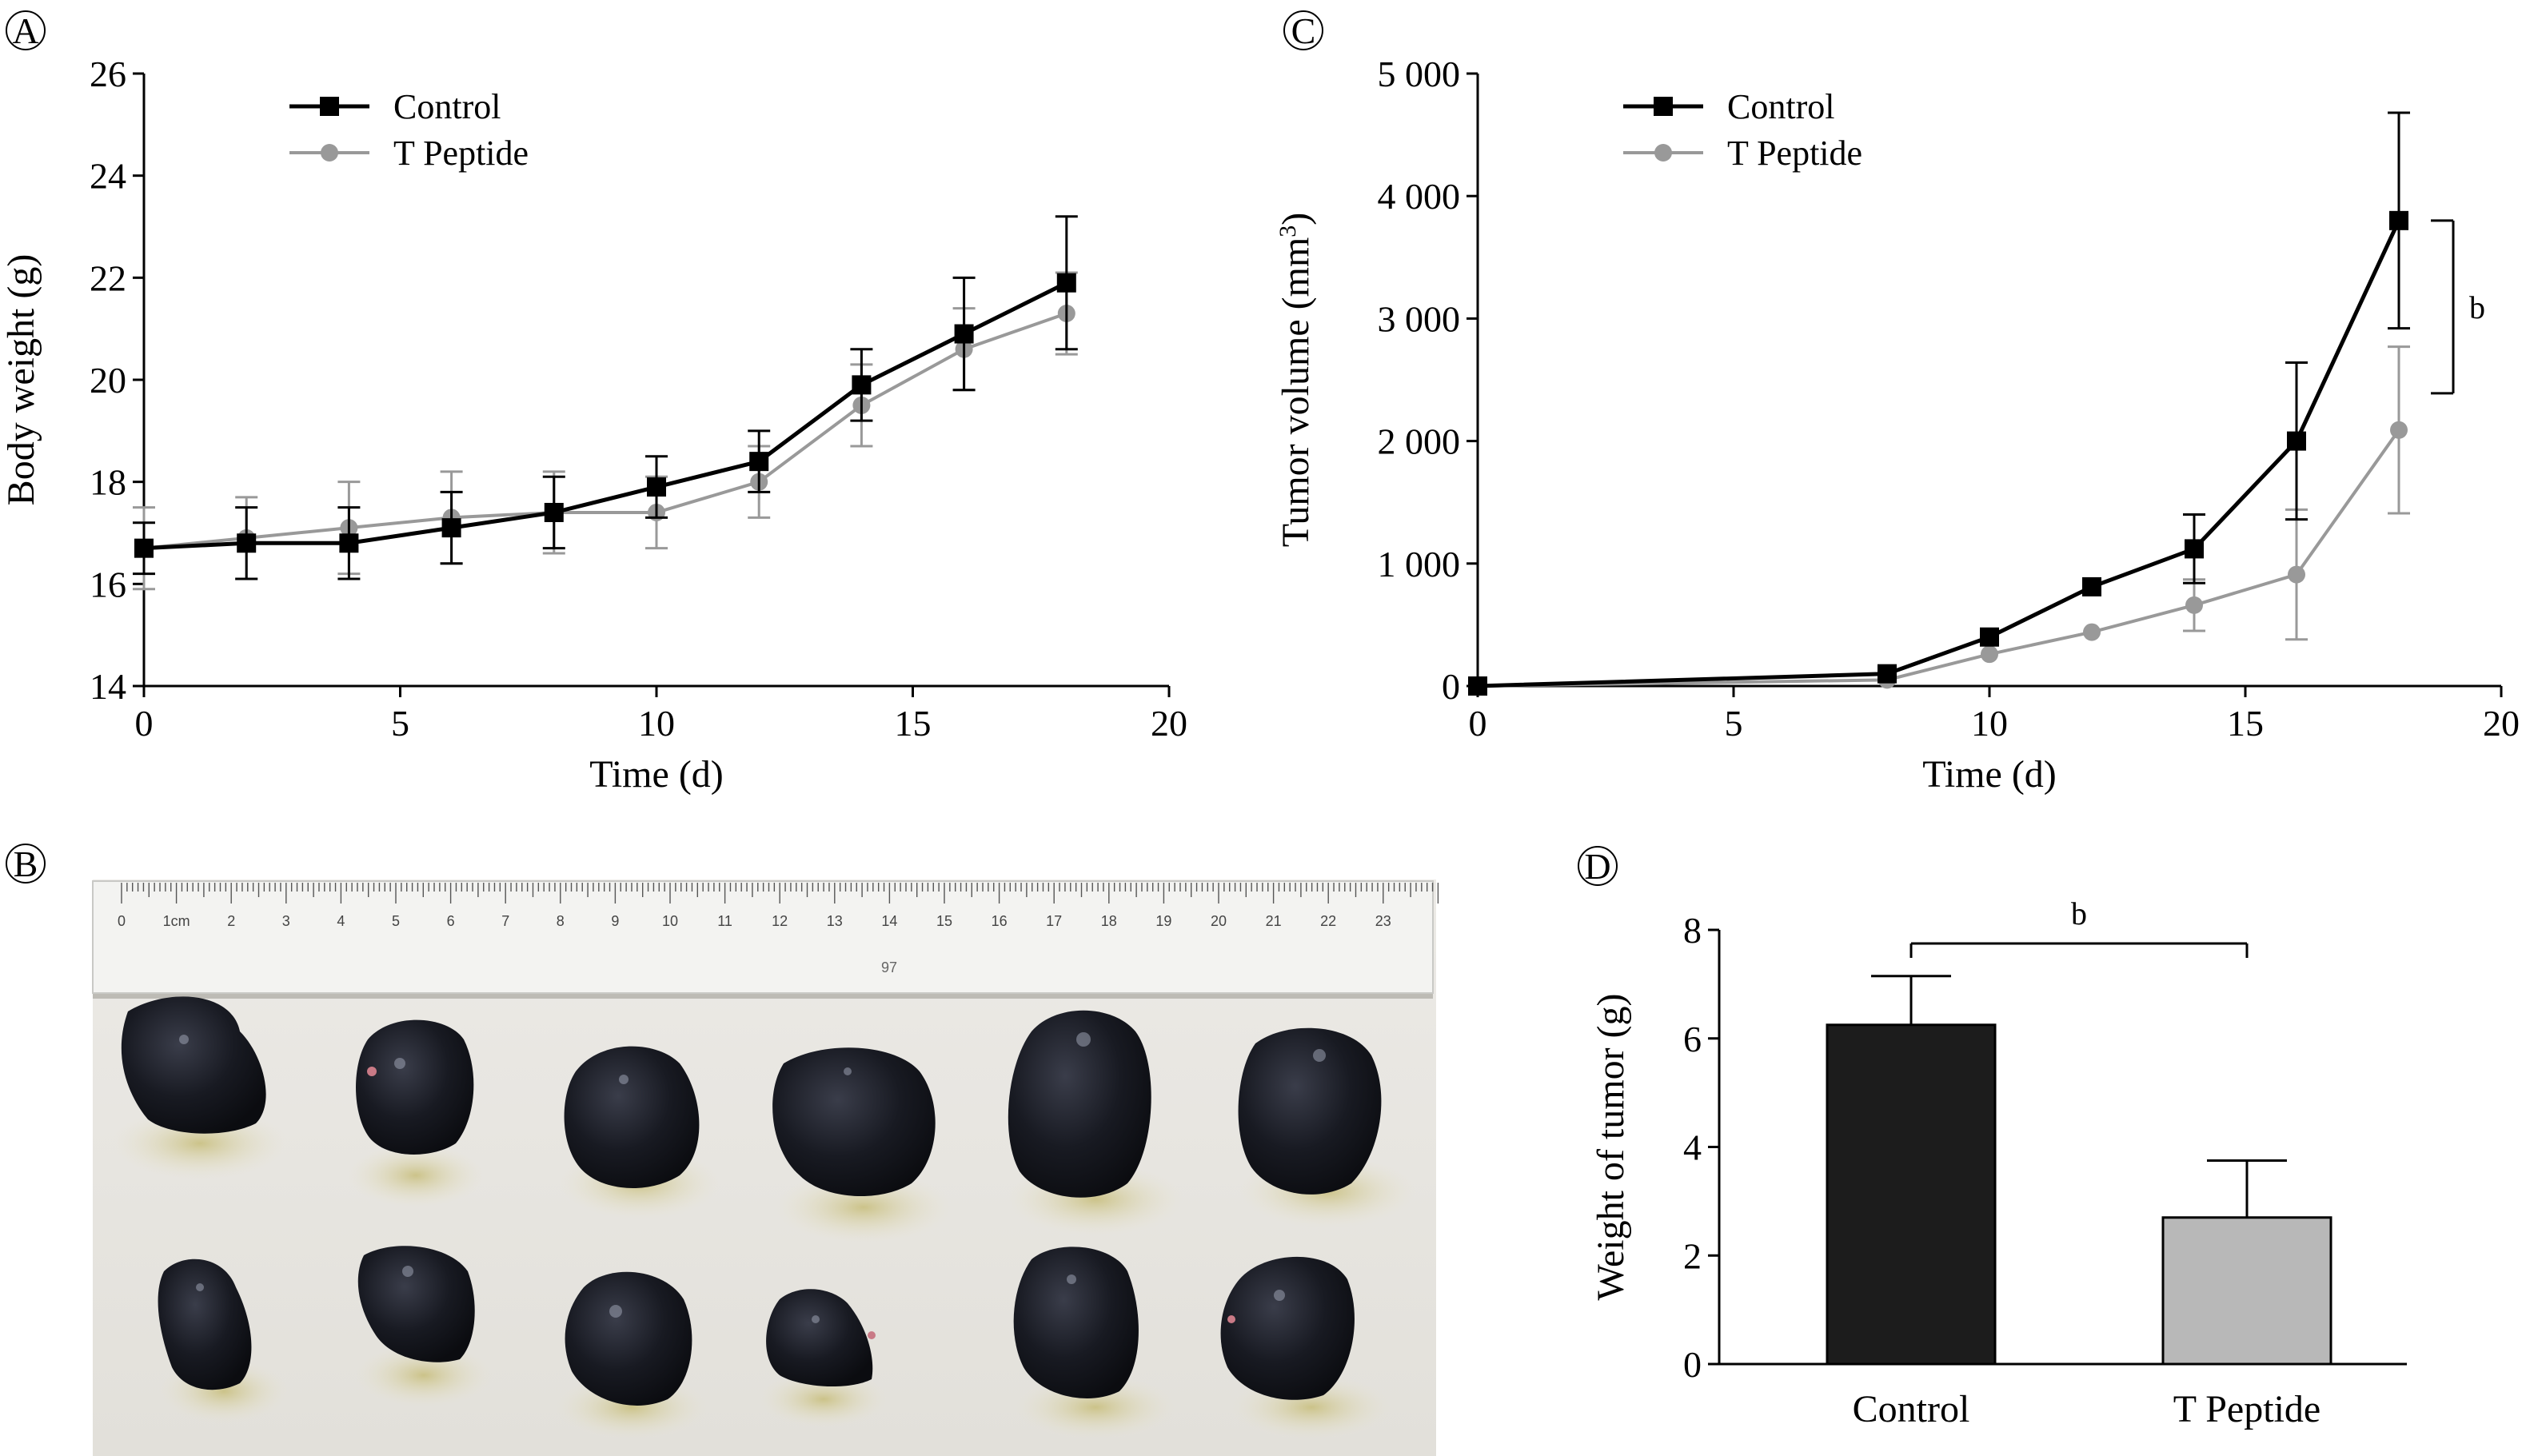 This screenshot has width=2526, height=1456. What do you see at coordinates (451, 921) in the screenshot?
I see `ruler-number: 6` at bounding box center [451, 921].